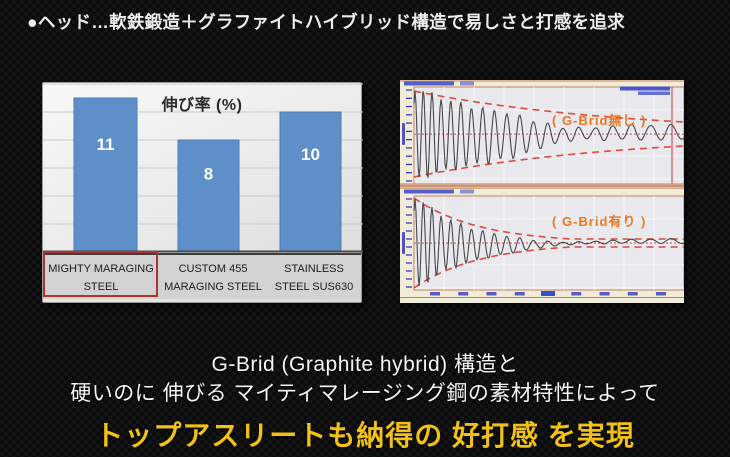 The width and height of the screenshot is (730, 457). I want to click on bar-chart-title: 伸び率 (%), so click(202, 105).